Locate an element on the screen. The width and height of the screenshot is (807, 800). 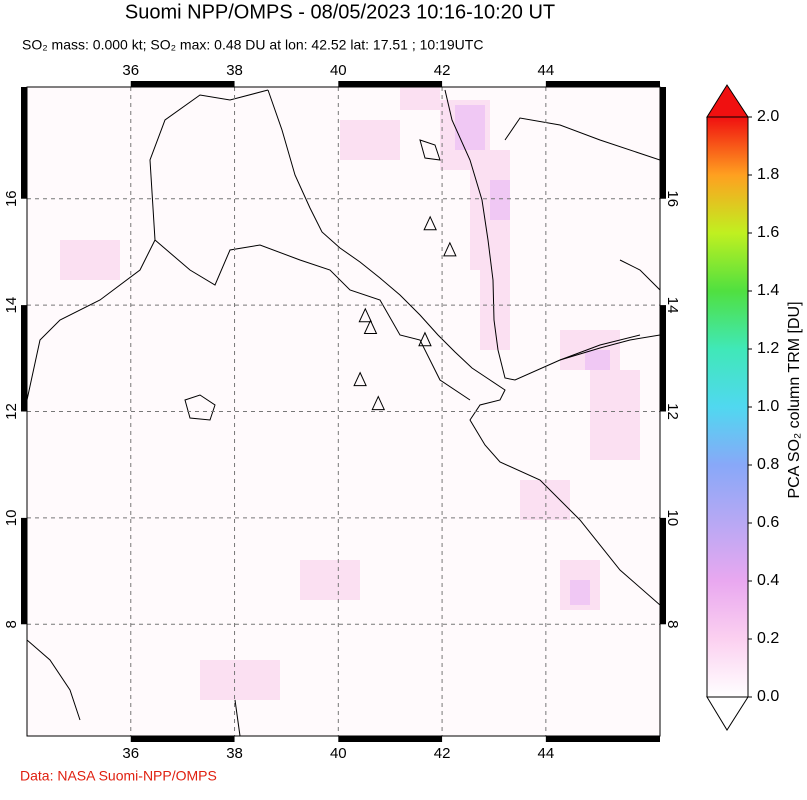
colorbar-label: PCA SO₂ column TRM [DU] is located at coordinates (794, 399).